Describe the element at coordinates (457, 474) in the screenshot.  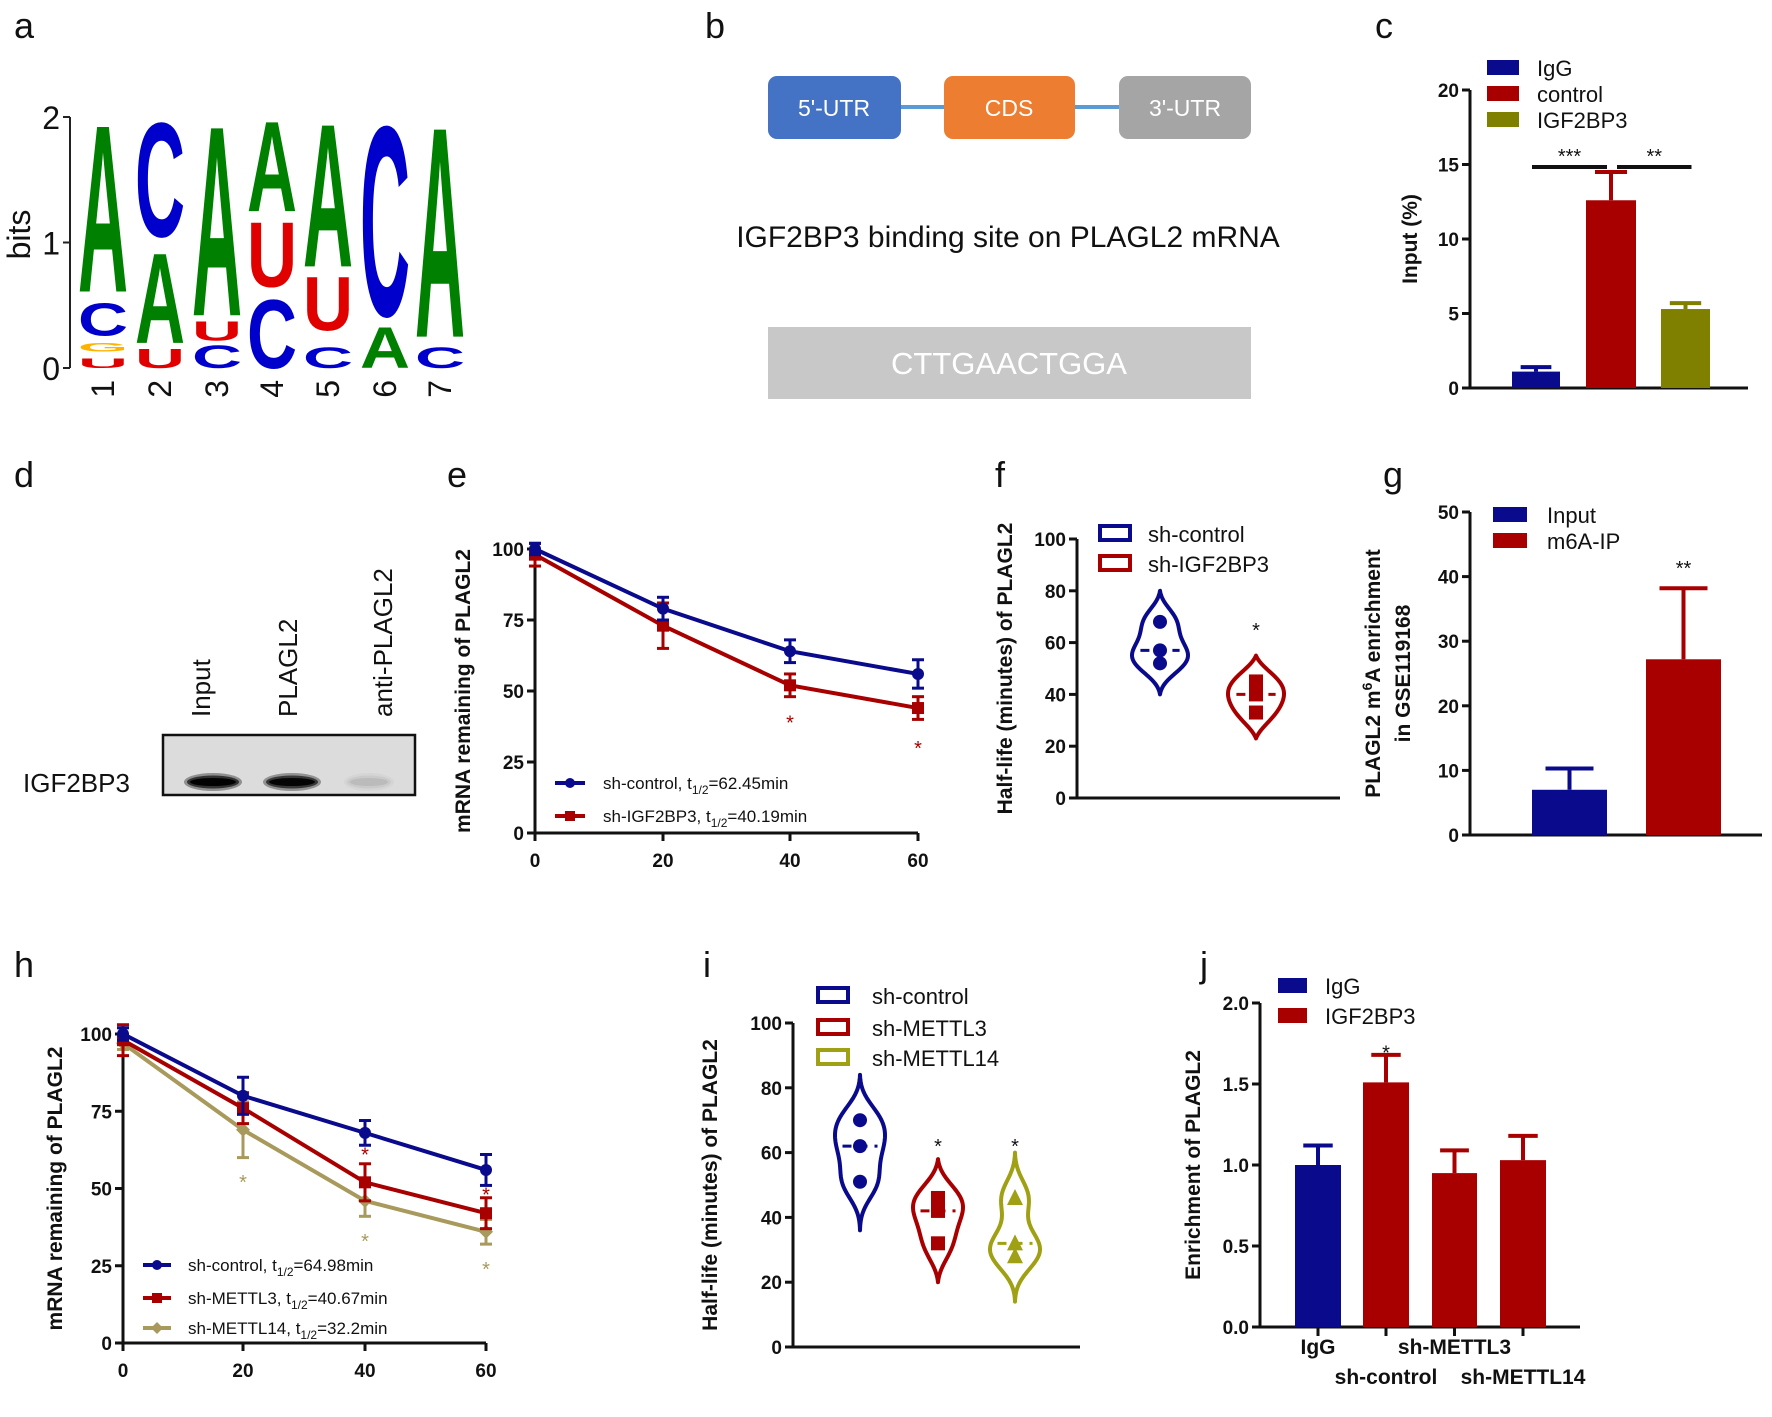
I see `panel-label-e: e` at that location.